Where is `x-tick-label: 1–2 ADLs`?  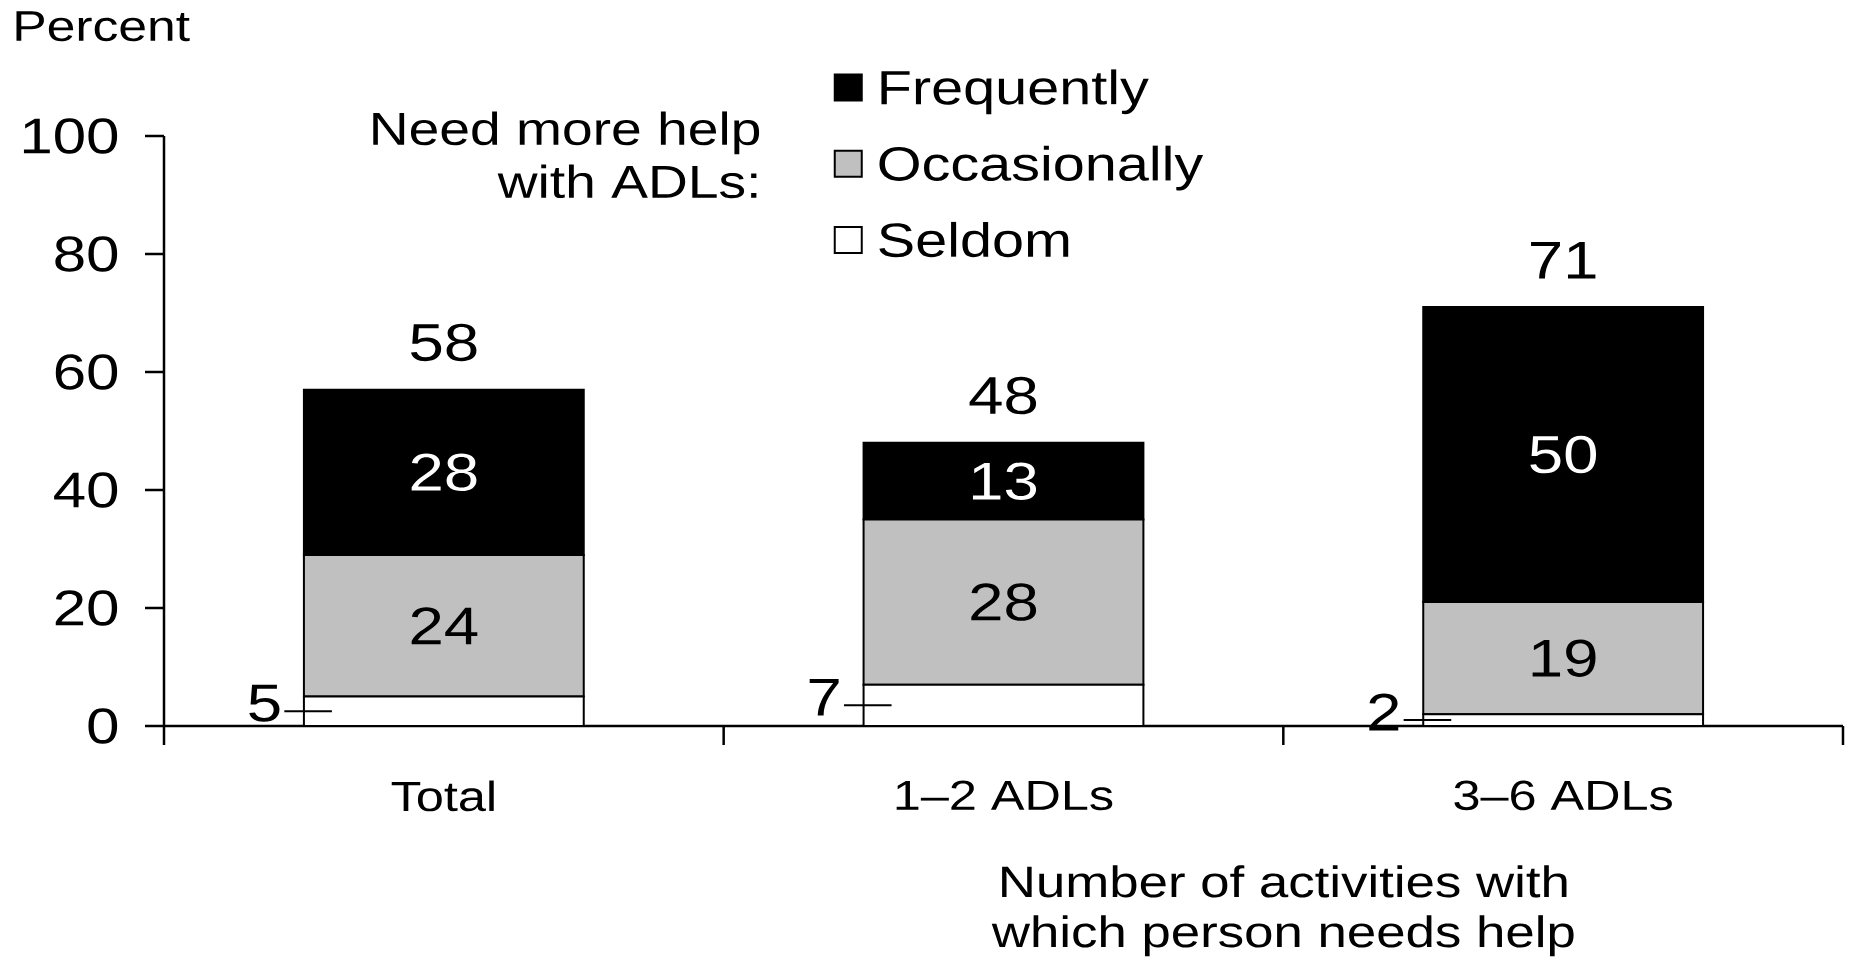
x-tick-label: 1–2 ADLs is located at coordinates (1004, 795).